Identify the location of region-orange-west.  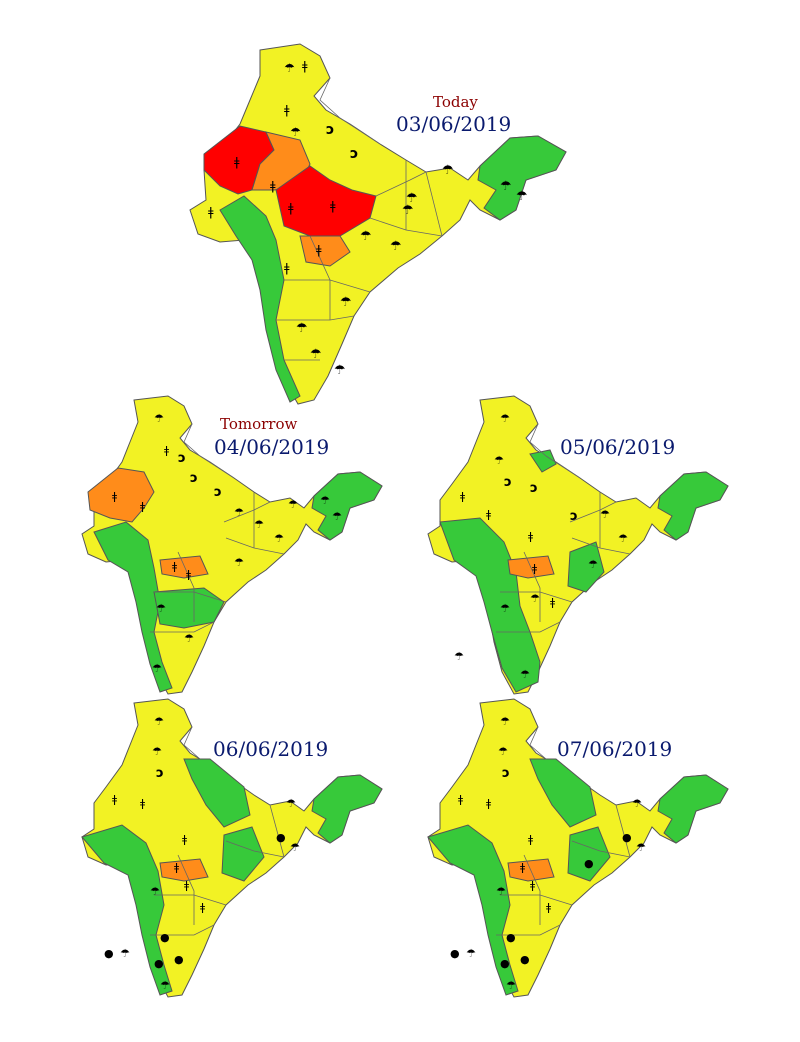
(121, 495).